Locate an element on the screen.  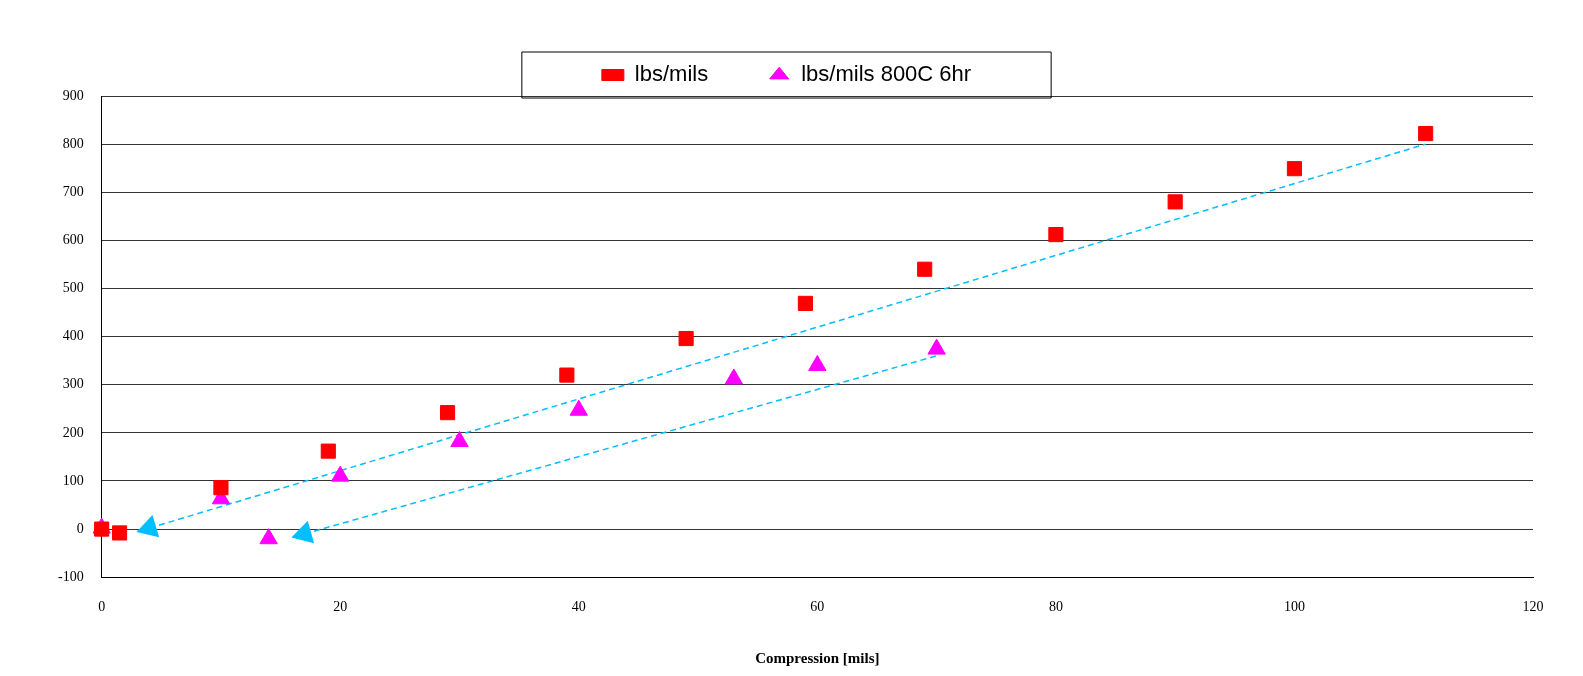
x-tick-label: 120 is located at coordinates (1533, 606).